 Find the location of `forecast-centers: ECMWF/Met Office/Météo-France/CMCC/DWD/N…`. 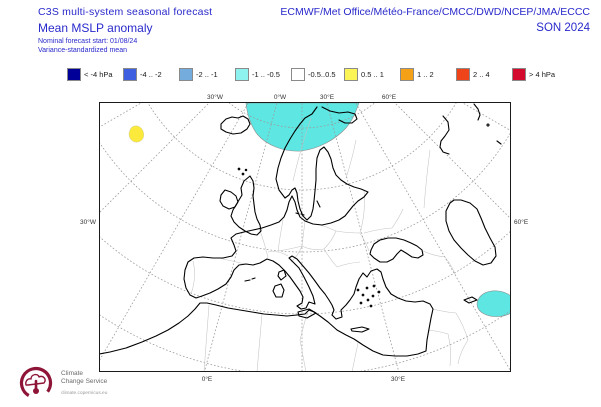

forecast-centers: ECMWF/Met Office/Météo-France/CMCC/DWD/N… is located at coordinates (435, 12).